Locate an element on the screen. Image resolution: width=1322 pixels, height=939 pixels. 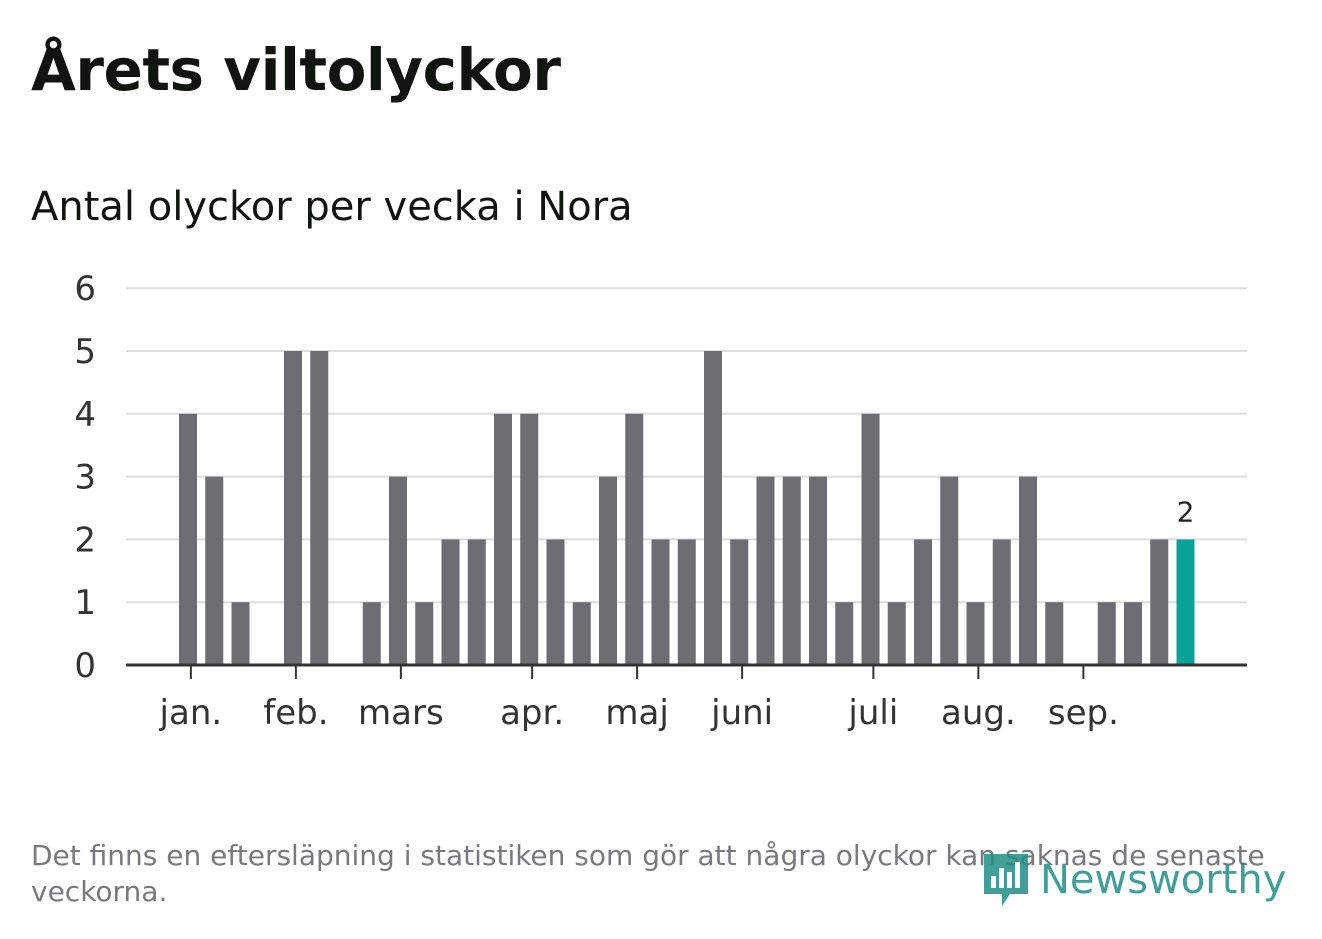
x-tick-label: mars is located at coordinates (401, 713).